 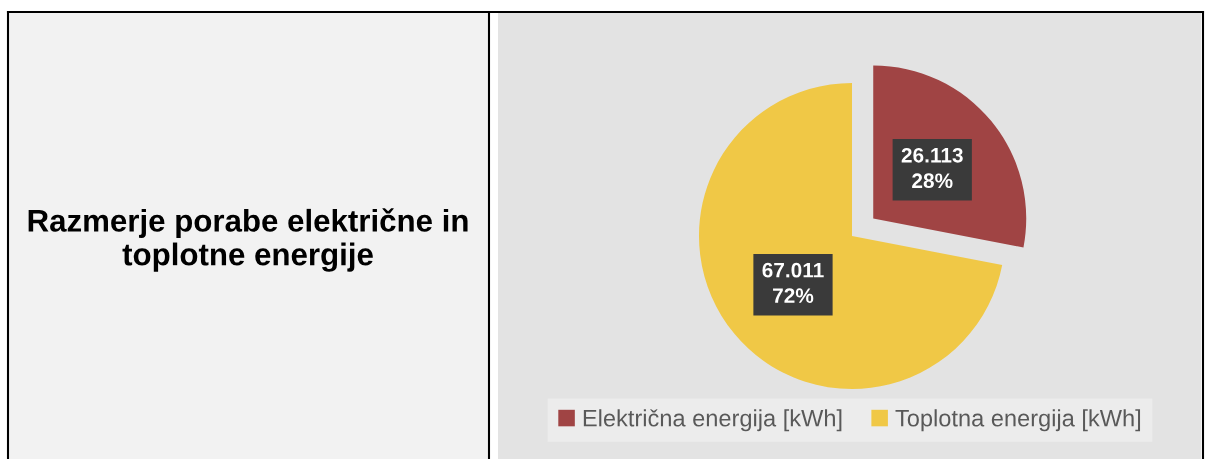 What do you see at coordinates (248, 240) in the screenshot?
I see `text: Razmerje porabe električne in toplotne energije` at bounding box center [248, 240].